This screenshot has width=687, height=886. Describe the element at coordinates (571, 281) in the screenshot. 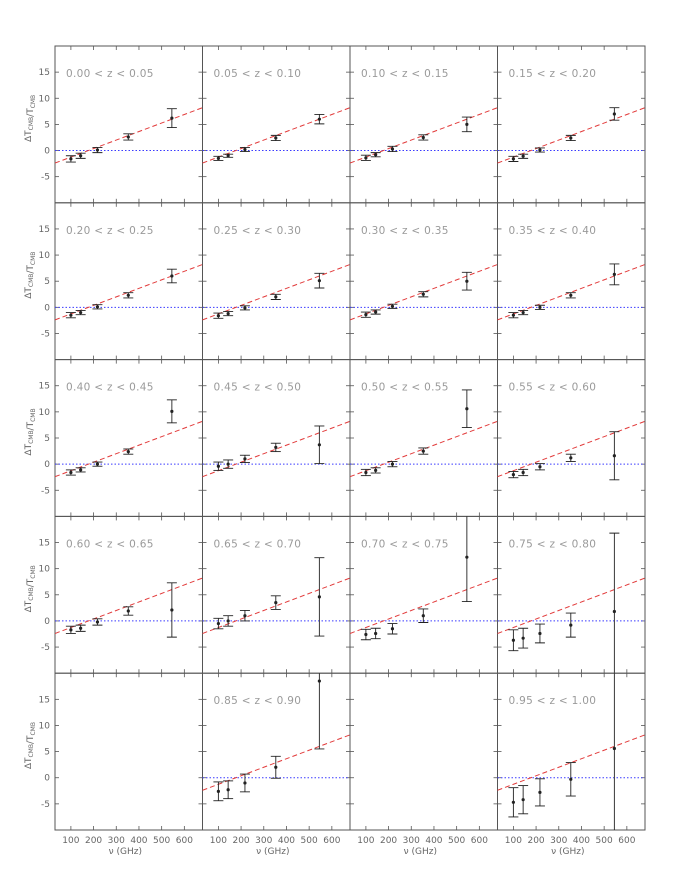

I see `panel-8: 0.35 < z < 0.40` at that location.